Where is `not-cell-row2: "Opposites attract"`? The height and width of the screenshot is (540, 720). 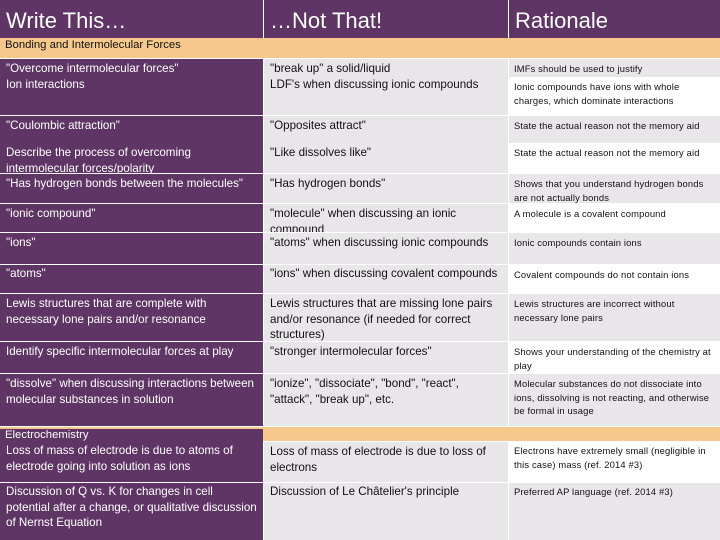 not-cell-row2: "Opposites attract" is located at coordinates (386, 129).